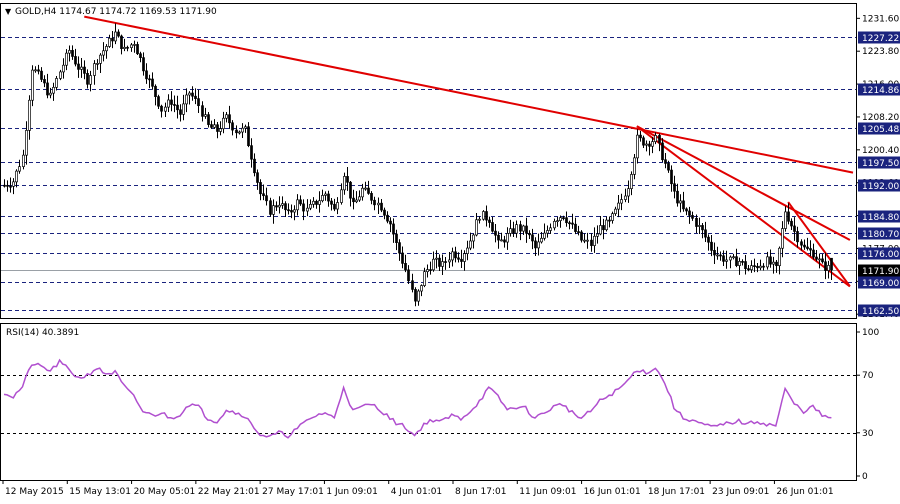 The height and width of the screenshot is (504, 900). I want to click on level-label: 1205.48, so click(880, 130).